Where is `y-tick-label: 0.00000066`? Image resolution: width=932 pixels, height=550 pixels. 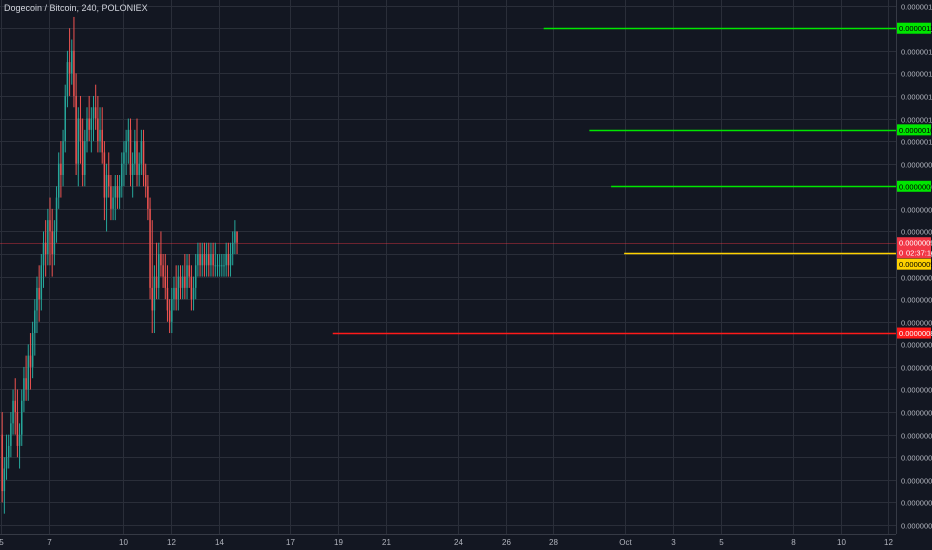 y-tick-label: 0.00000066 is located at coordinates (916, 526).